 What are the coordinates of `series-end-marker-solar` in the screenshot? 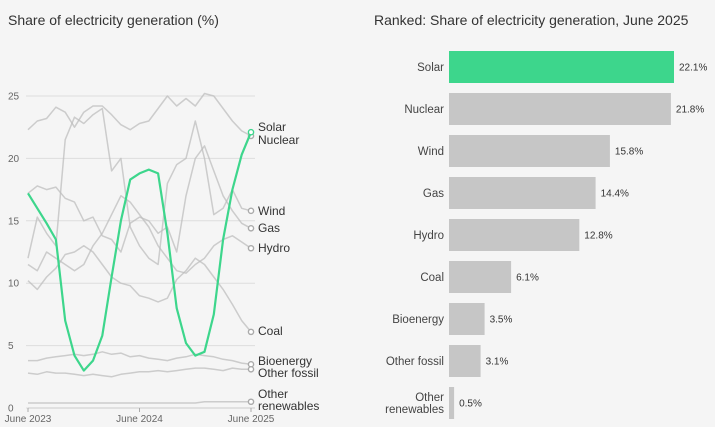 It's located at (251, 132).